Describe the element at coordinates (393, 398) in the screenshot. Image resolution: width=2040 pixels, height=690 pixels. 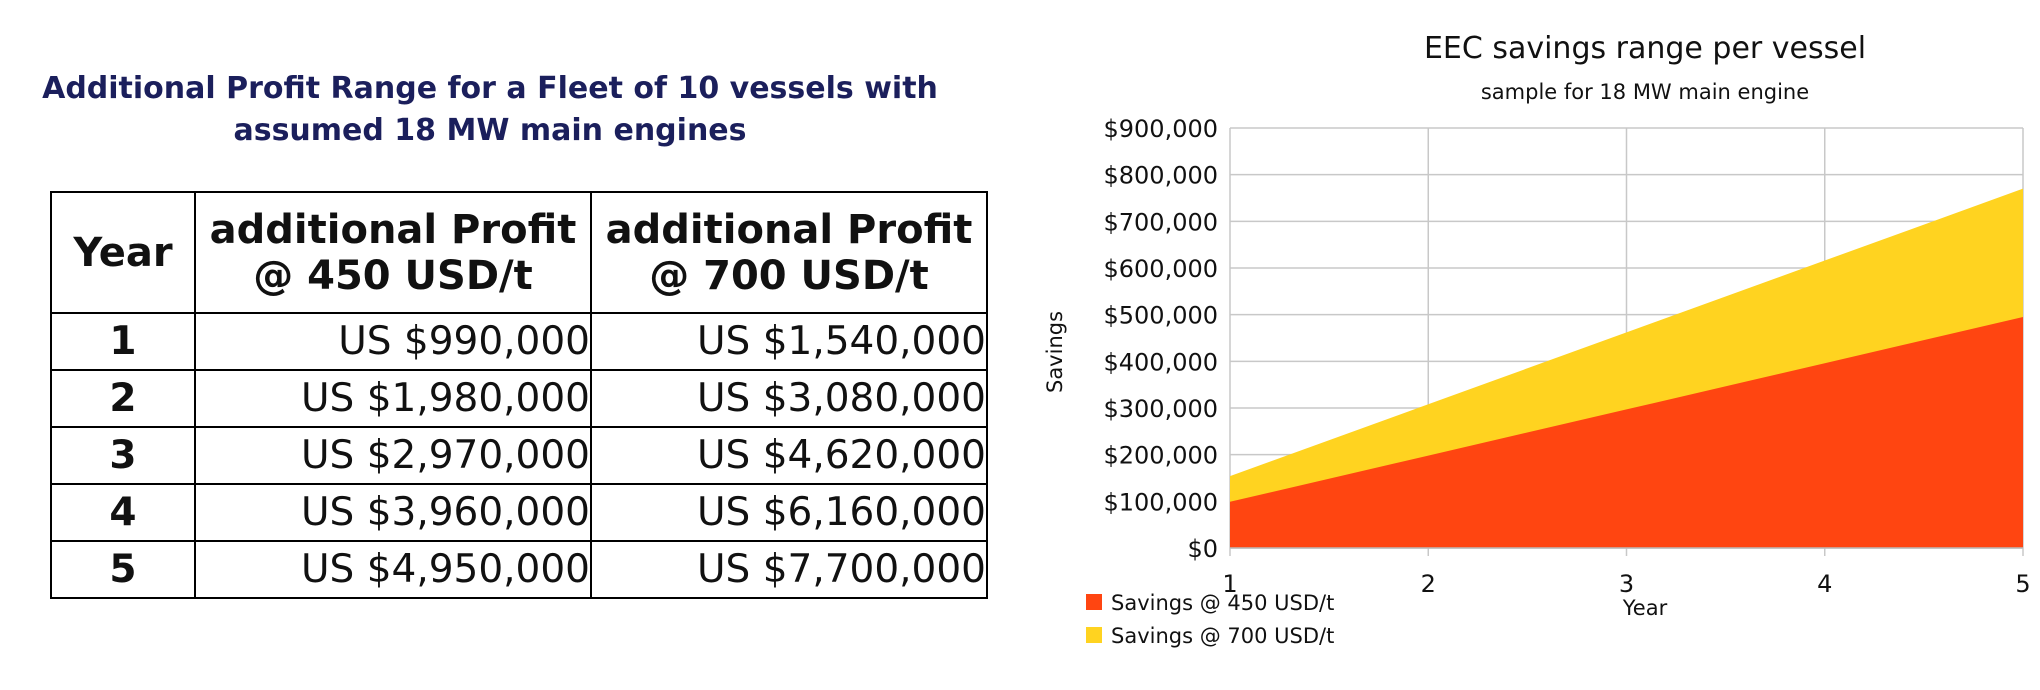
I see `cell-profit-450: US $1,980,000` at that location.